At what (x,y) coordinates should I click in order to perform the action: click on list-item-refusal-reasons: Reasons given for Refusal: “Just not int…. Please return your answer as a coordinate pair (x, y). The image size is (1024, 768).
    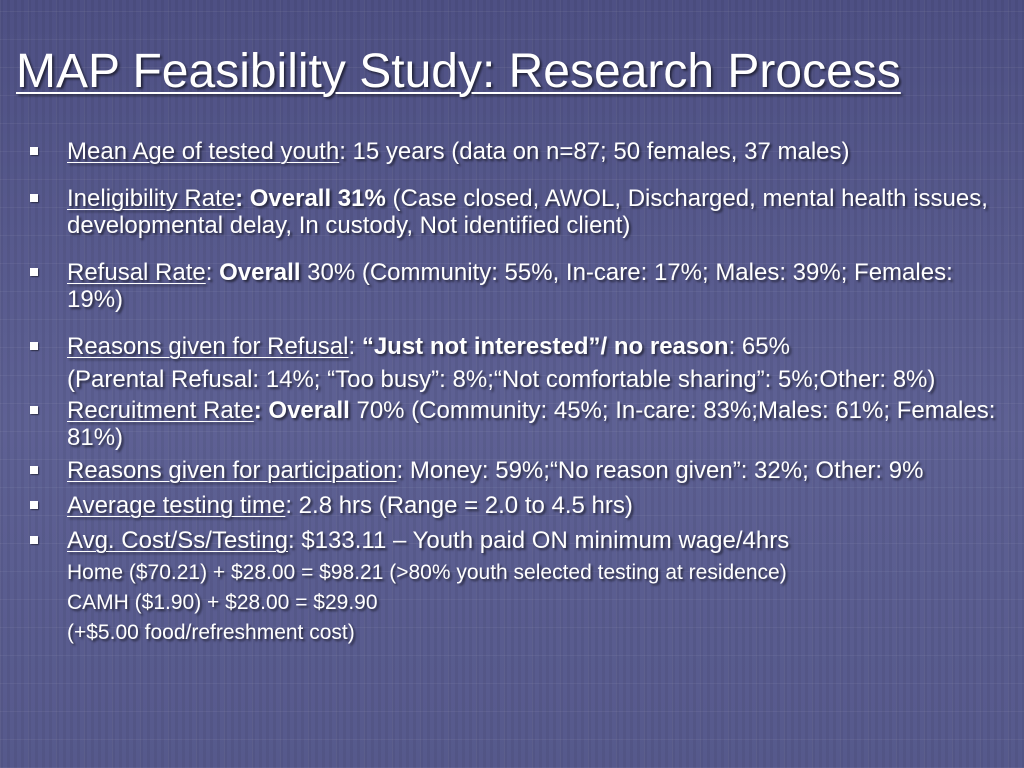
    Looking at the image, I should click on (520, 363).